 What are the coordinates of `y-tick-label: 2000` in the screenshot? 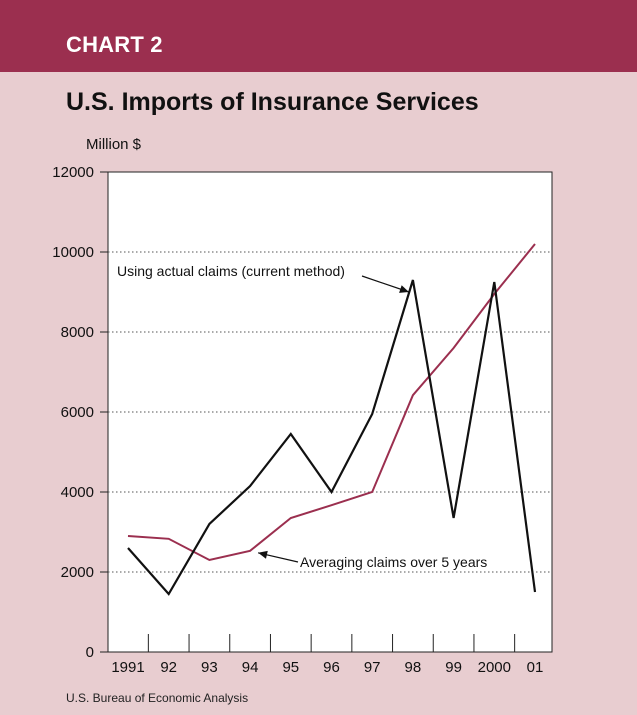 It's located at (77, 572).